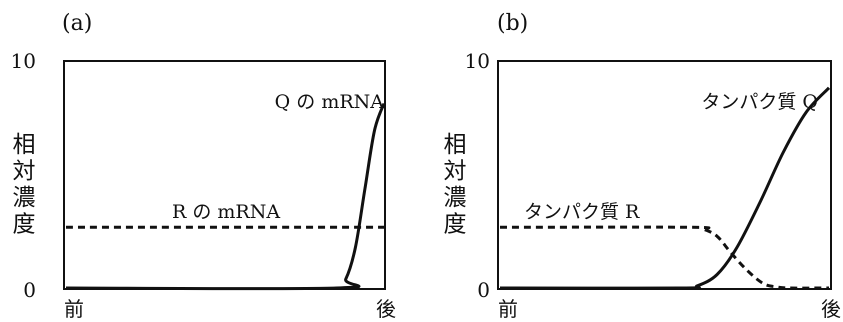  Describe the element at coordinates (29, 290) in the screenshot. I see `panel-a-ytick-min: 0` at that location.